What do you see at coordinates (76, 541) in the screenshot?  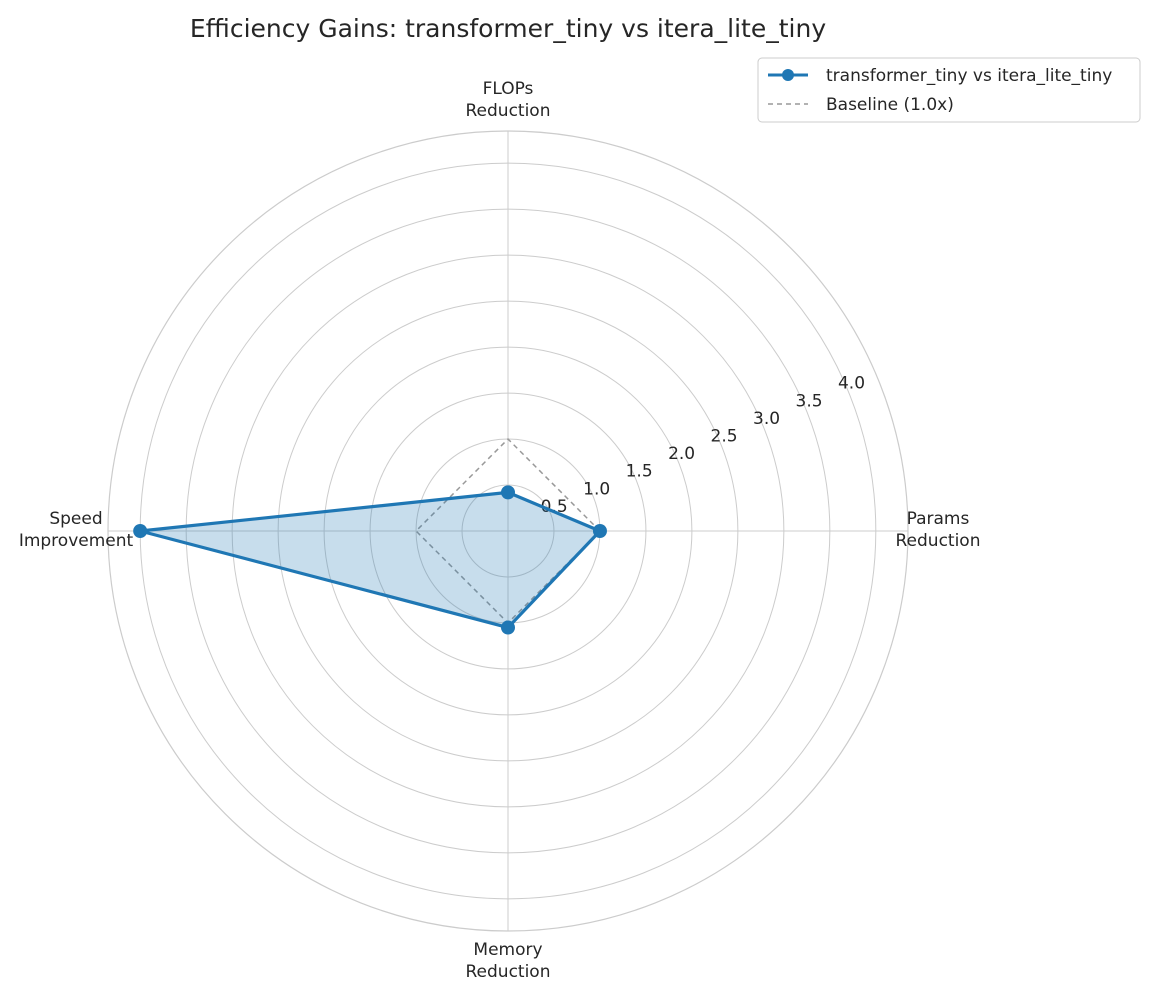 I see `axis-label: Improvement` at bounding box center [76, 541].